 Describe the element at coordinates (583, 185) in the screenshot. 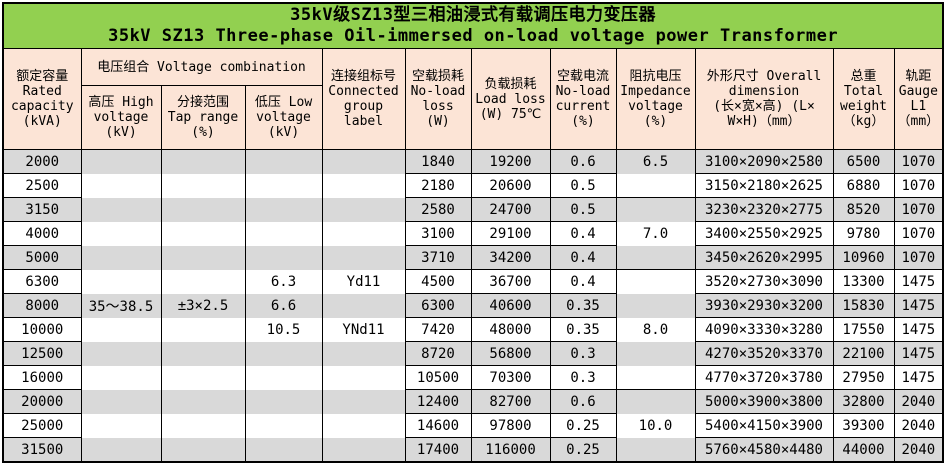

I see `cell-current: 0.5` at that location.